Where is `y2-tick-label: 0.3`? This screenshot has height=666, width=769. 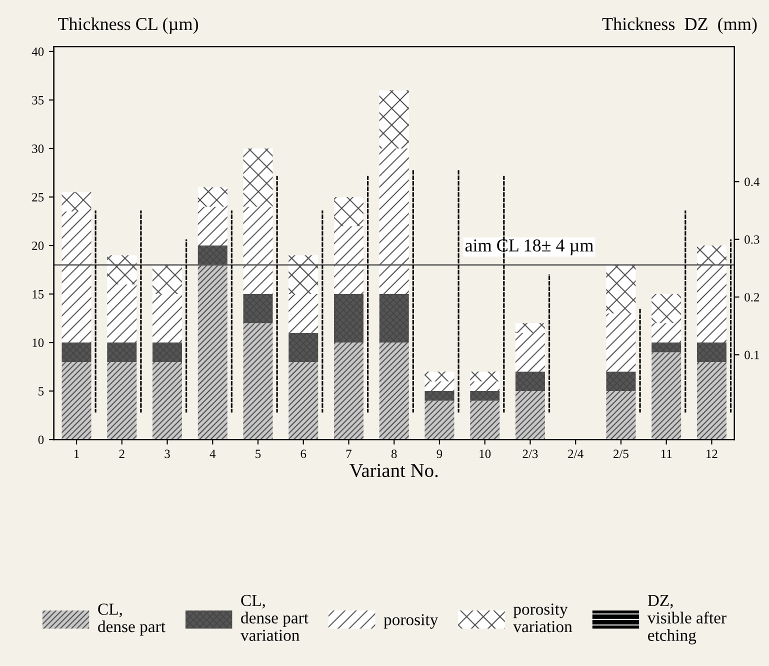 y2-tick-label: 0.3 is located at coordinates (752, 239).